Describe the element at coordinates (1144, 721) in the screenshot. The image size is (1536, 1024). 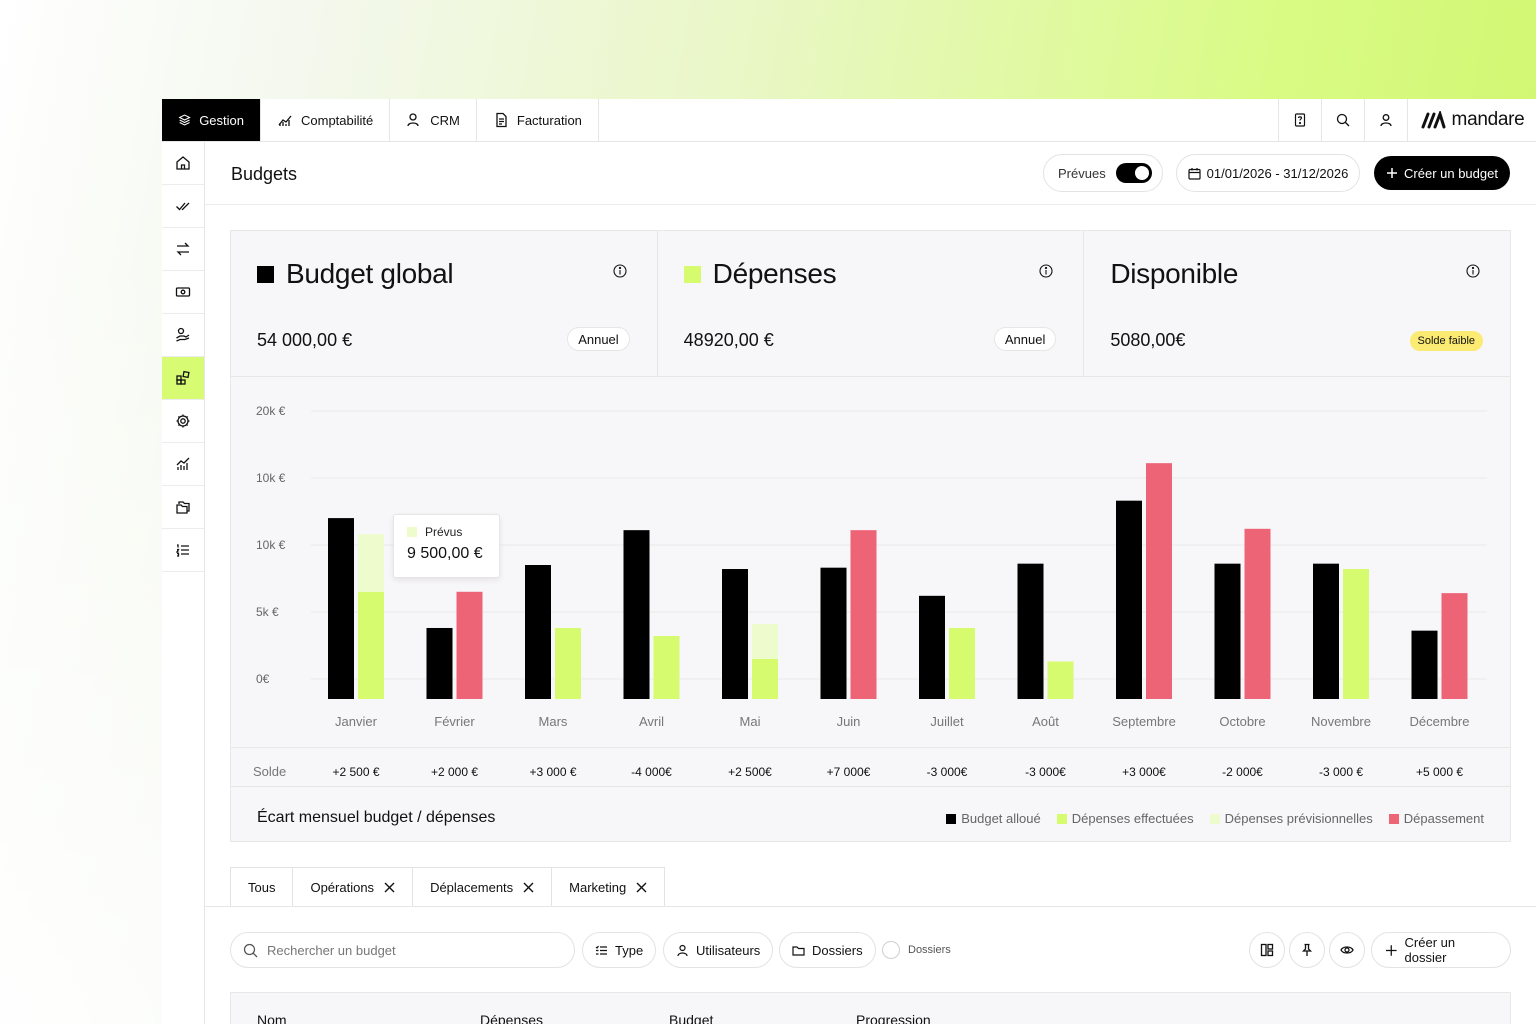
I see `x-tick-label: Septembre` at that location.